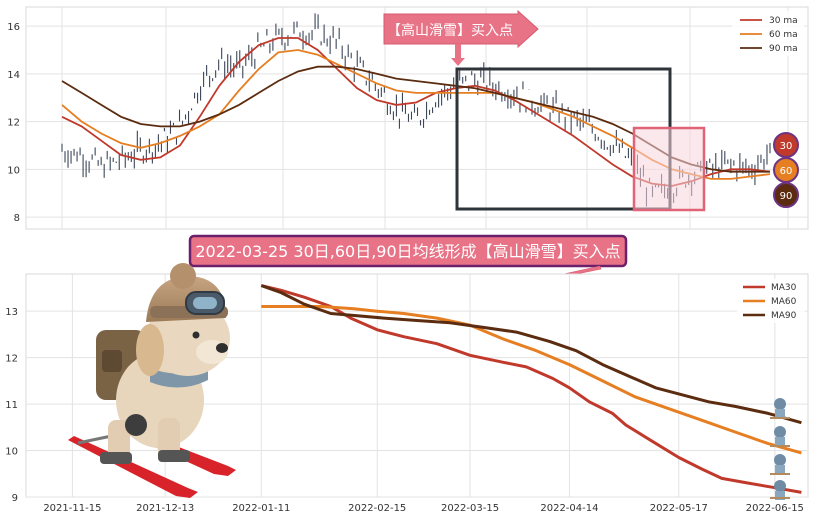 This screenshot has width=813, height=520. Describe the element at coordinates (183, 276) in the screenshot. I see `beanie-pompom` at that location.